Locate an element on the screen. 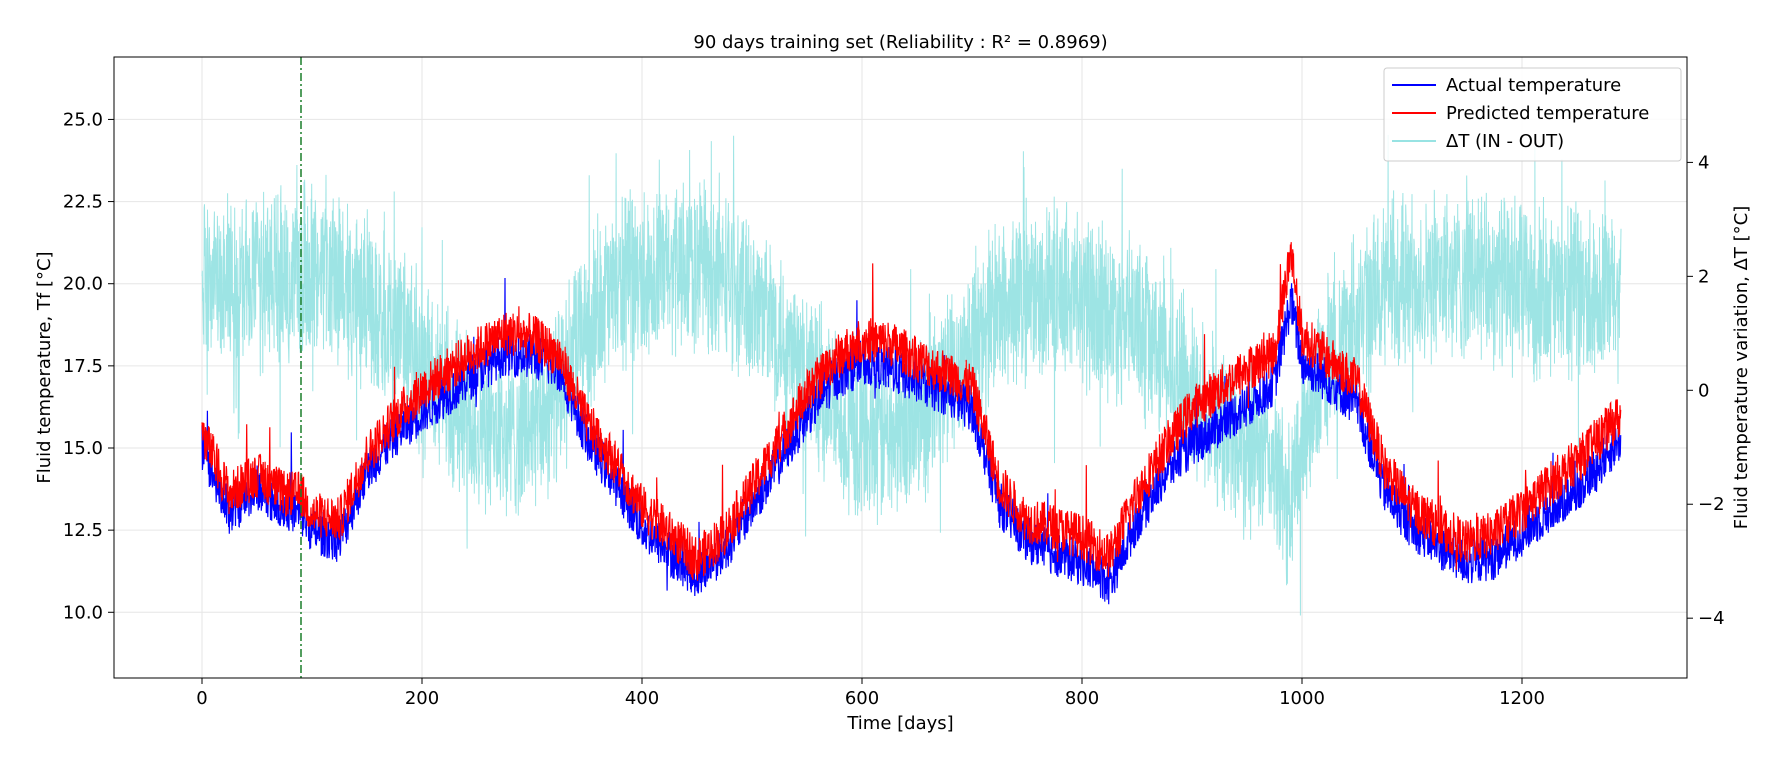 The height and width of the screenshot is (776, 1785). y-tick-label: 17.5 is located at coordinates (83, 366).